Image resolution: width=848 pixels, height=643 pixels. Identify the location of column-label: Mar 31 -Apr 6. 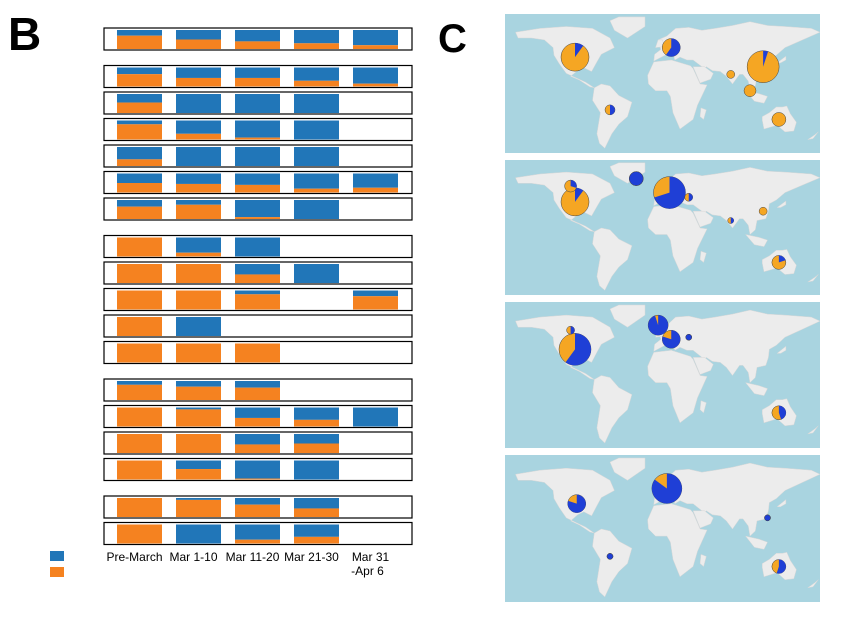
(370, 564).